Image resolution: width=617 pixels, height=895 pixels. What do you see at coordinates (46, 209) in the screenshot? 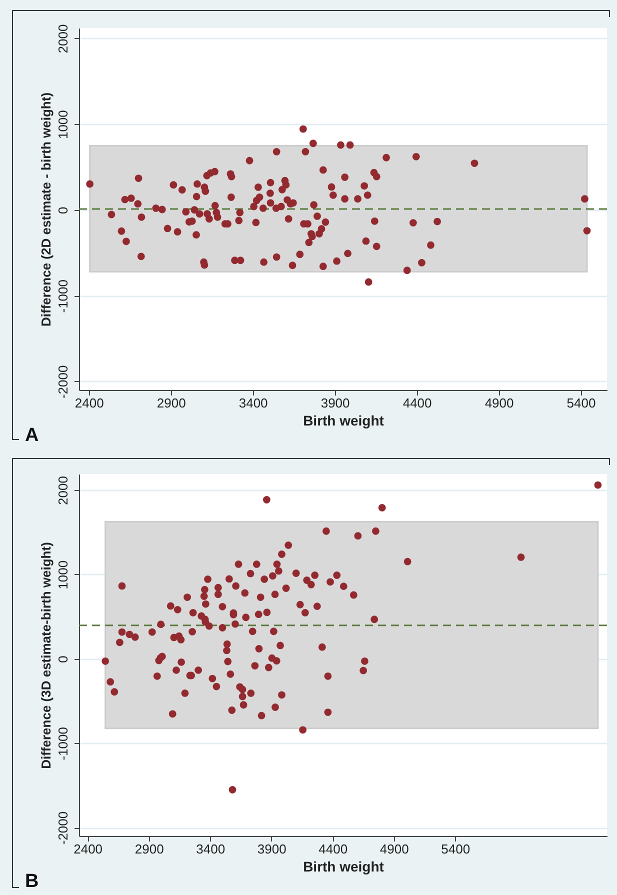
I see `y-axis-title: Difference (2D estimate - birth weight)` at bounding box center [46, 209].